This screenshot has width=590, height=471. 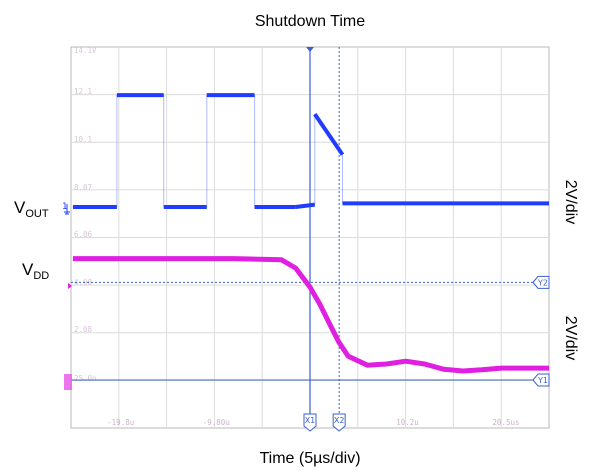 I want to click on trigger-marker, so click(x=68, y=382).